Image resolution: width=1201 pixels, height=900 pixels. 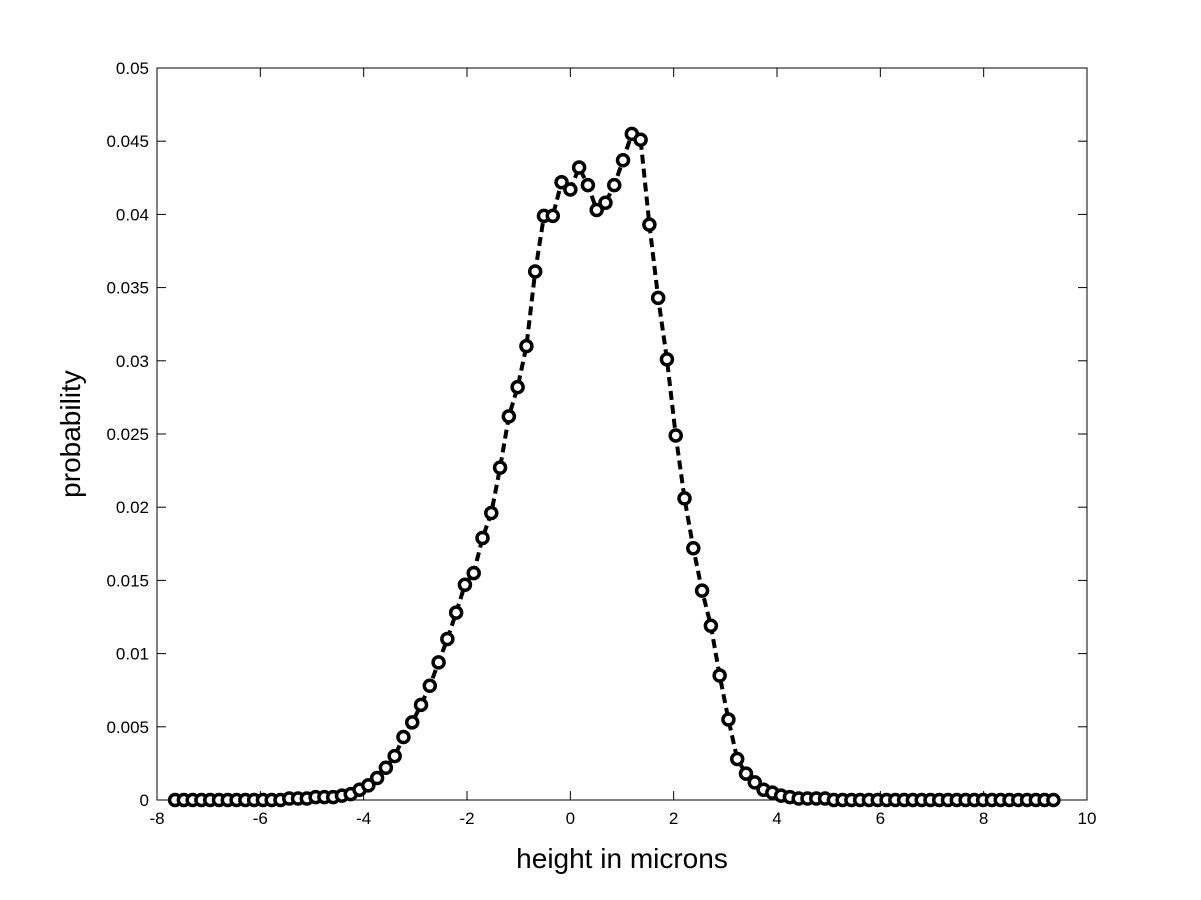 What do you see at coordinates (983, 818) in the screenshot?
I see `x-tick-label: 8` at bounding box center [983, 818].